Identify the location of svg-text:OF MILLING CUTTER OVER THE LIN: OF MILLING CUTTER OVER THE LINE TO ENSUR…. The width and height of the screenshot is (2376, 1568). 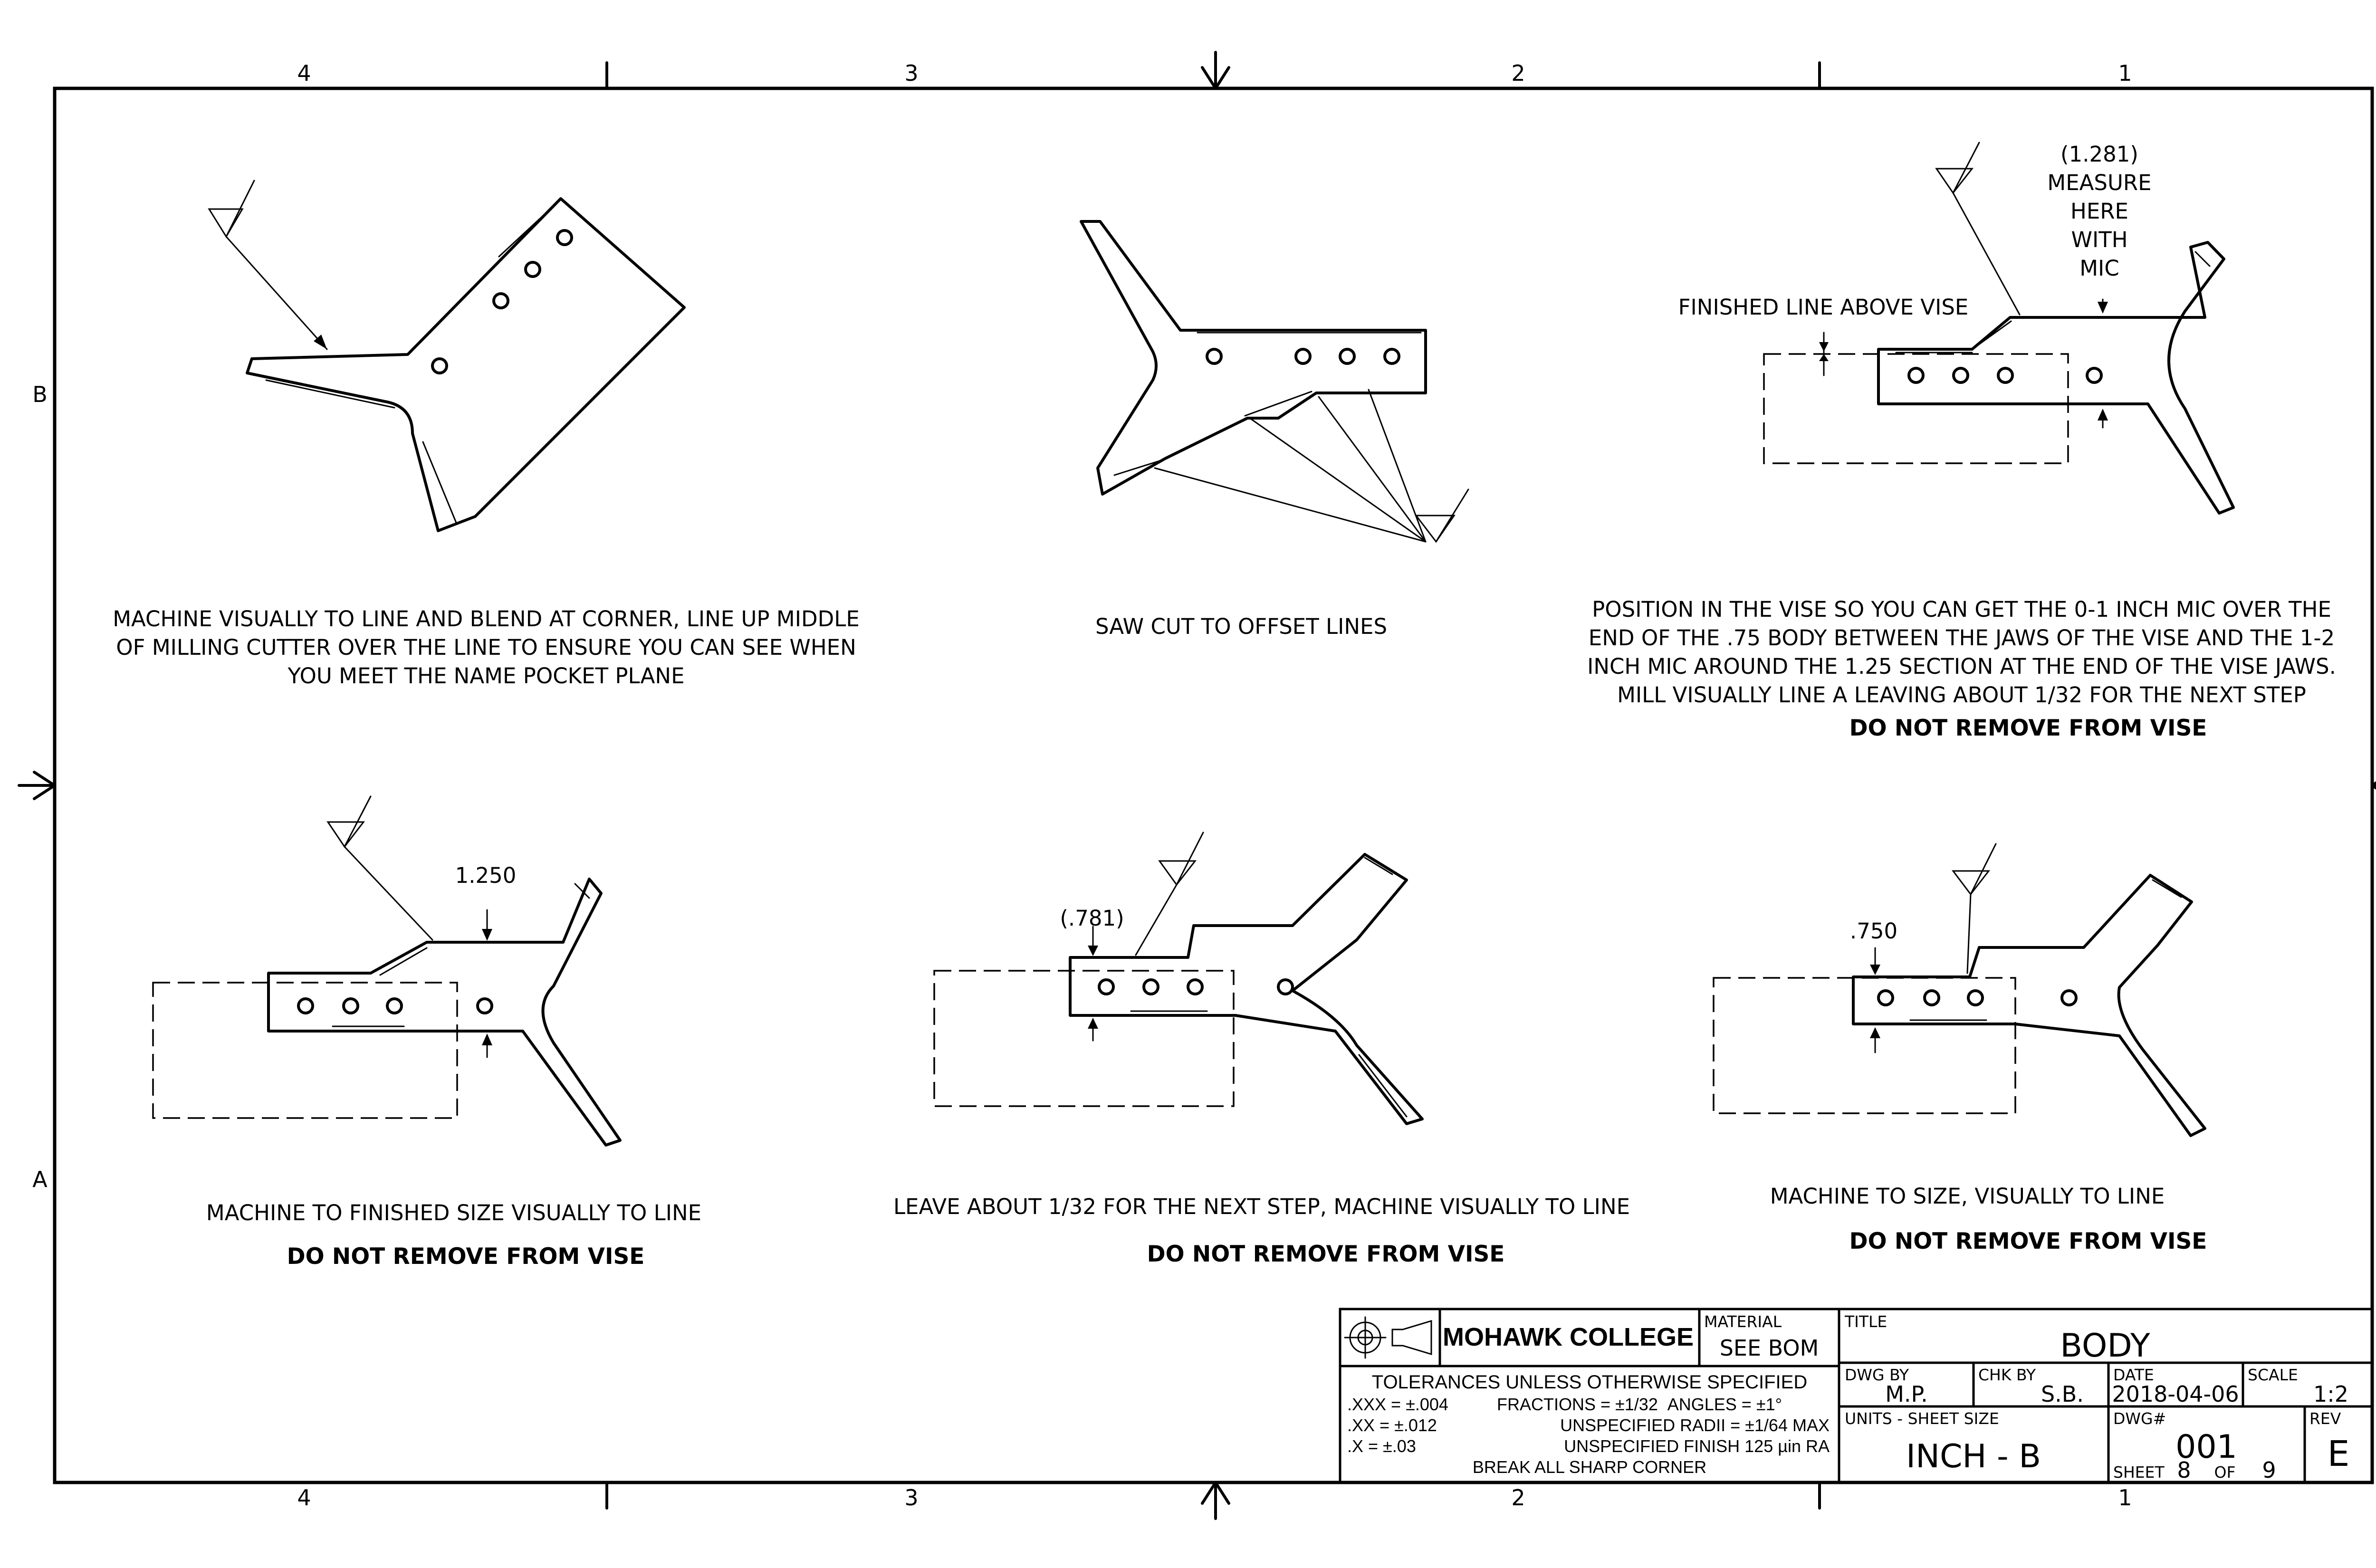
(486, 648).